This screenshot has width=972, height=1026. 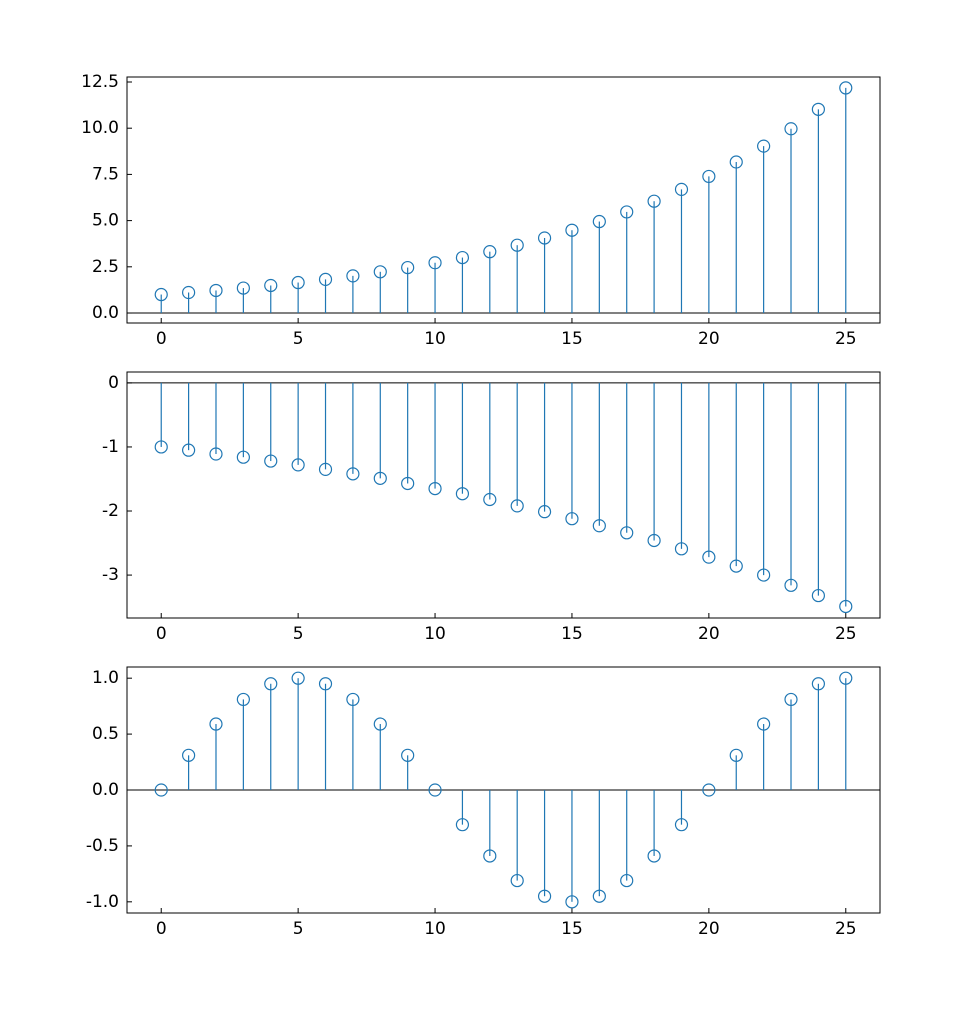 I want to click on y-tick-label: -2, so click(x=110, y=511).